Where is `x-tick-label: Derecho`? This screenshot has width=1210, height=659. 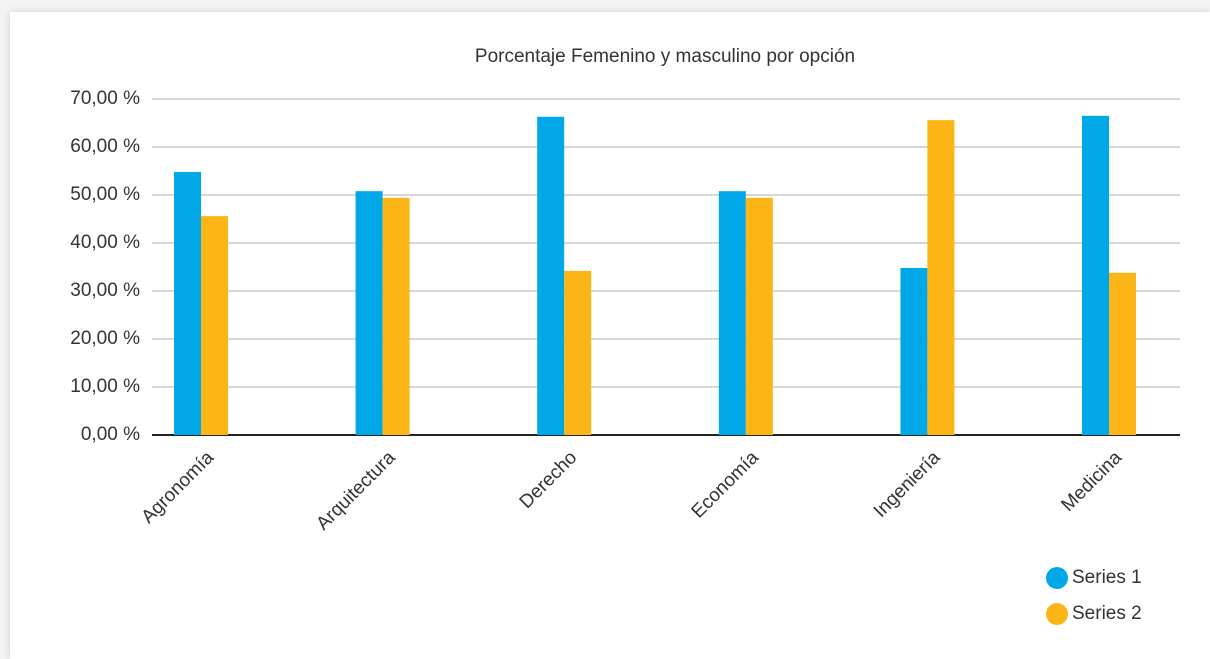
x-tick-label: Derecho is located at coordinates (549, 480).